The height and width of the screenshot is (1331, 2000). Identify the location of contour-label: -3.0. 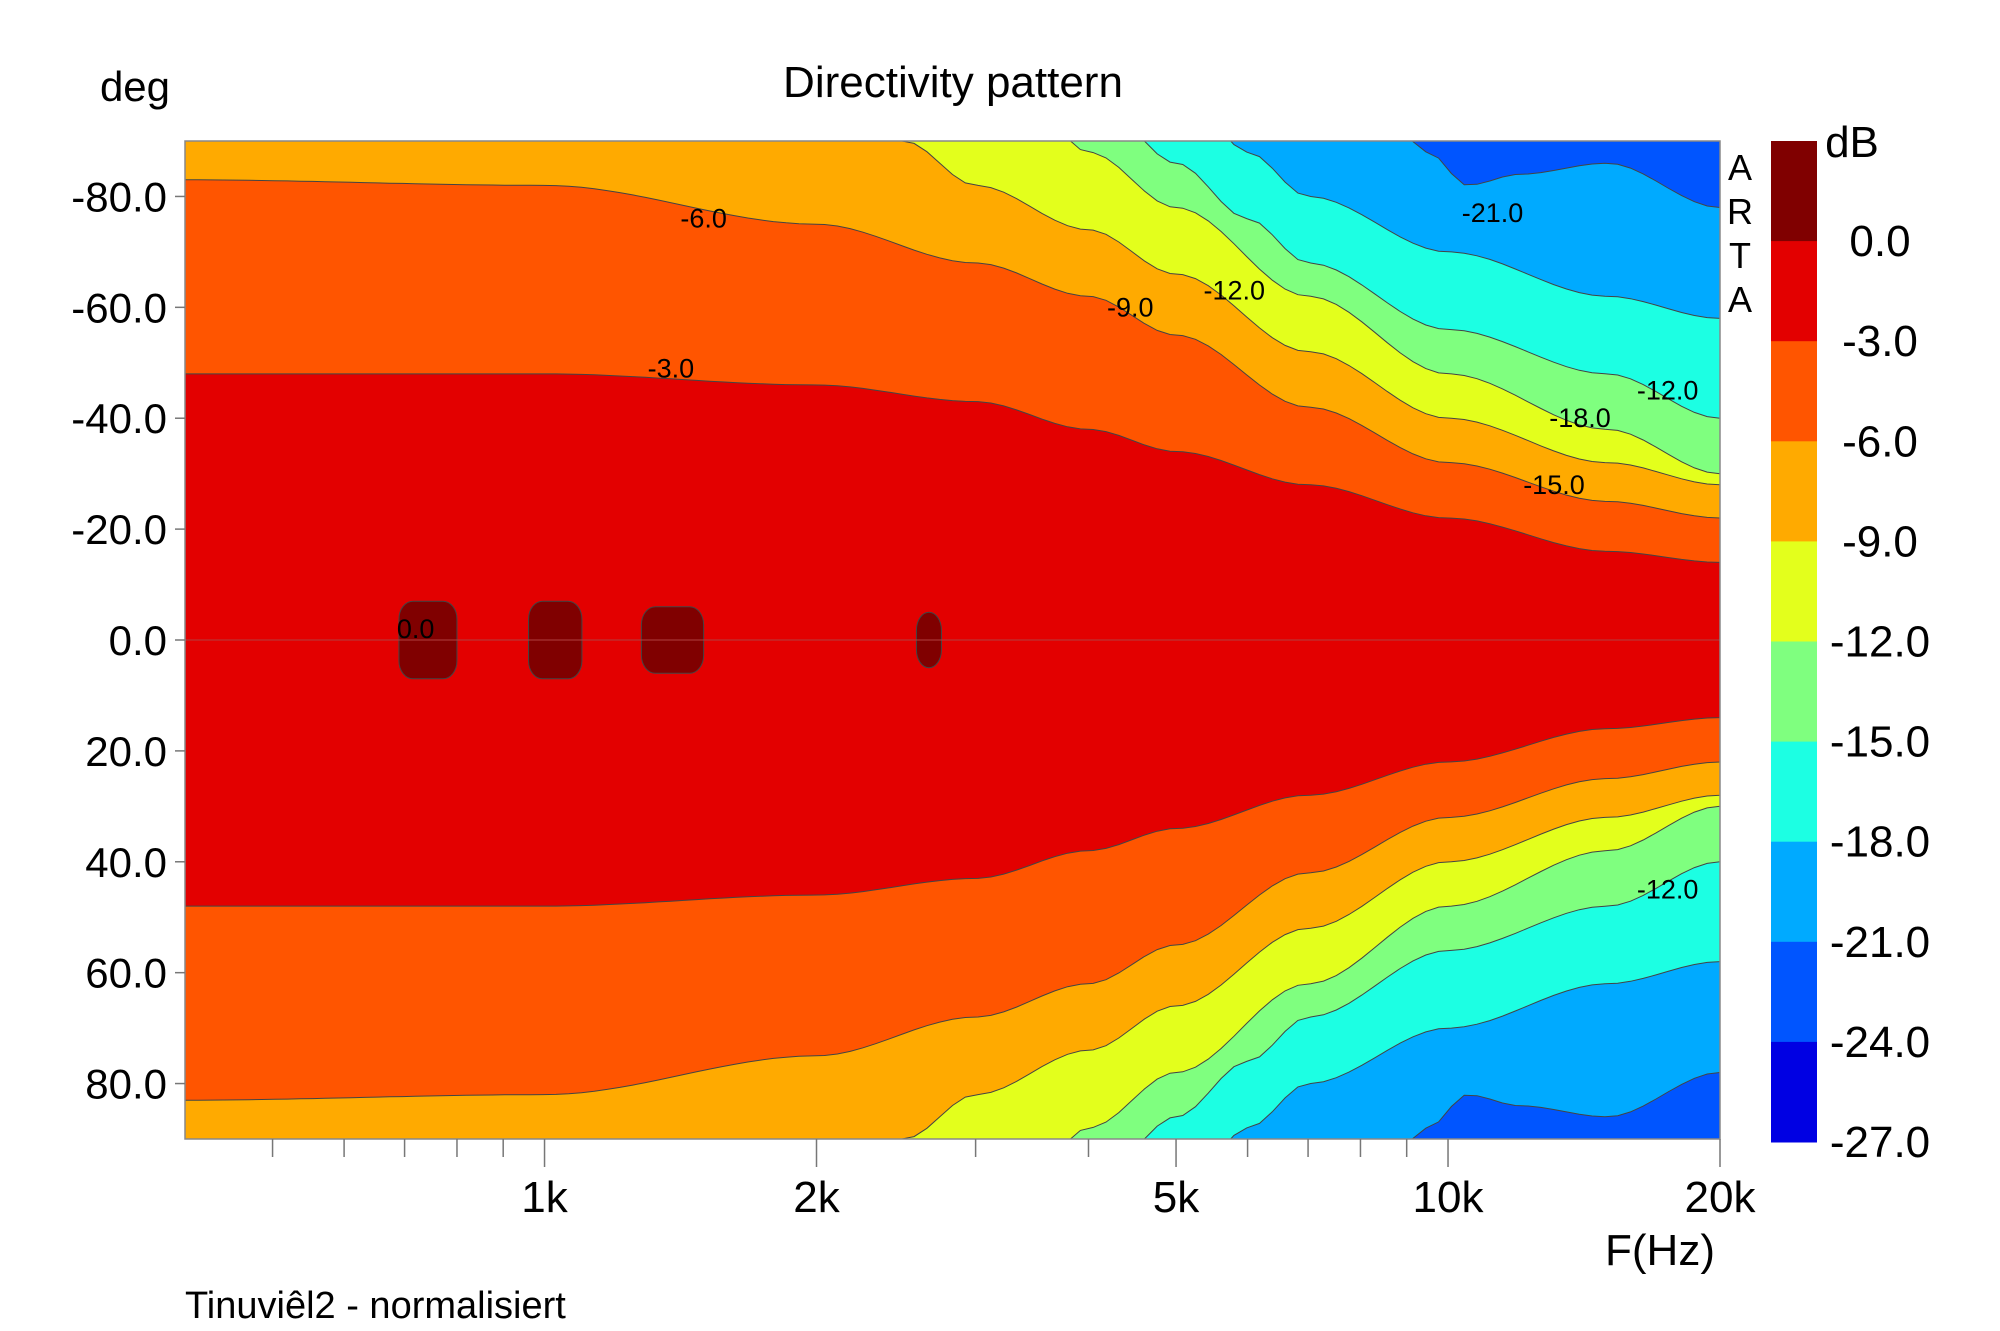
(671, 368).